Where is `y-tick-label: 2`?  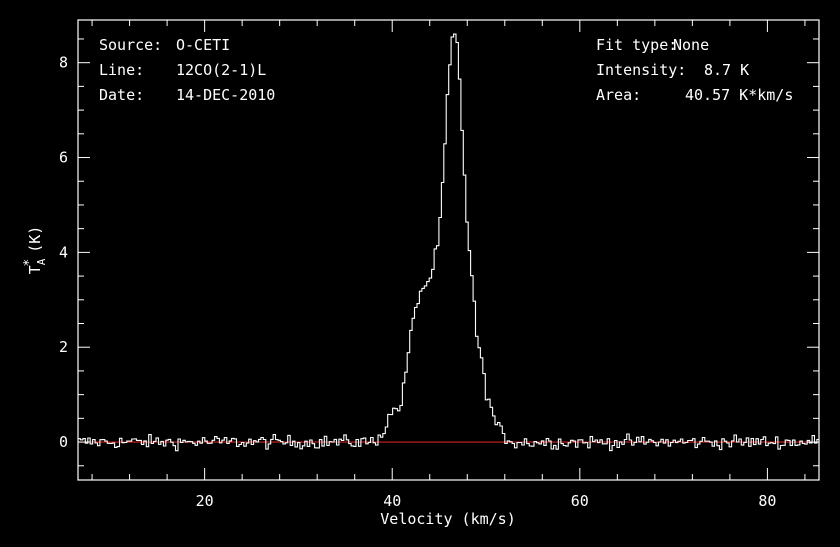 y-tick-label: 2 is located at coordinates (63, 347).